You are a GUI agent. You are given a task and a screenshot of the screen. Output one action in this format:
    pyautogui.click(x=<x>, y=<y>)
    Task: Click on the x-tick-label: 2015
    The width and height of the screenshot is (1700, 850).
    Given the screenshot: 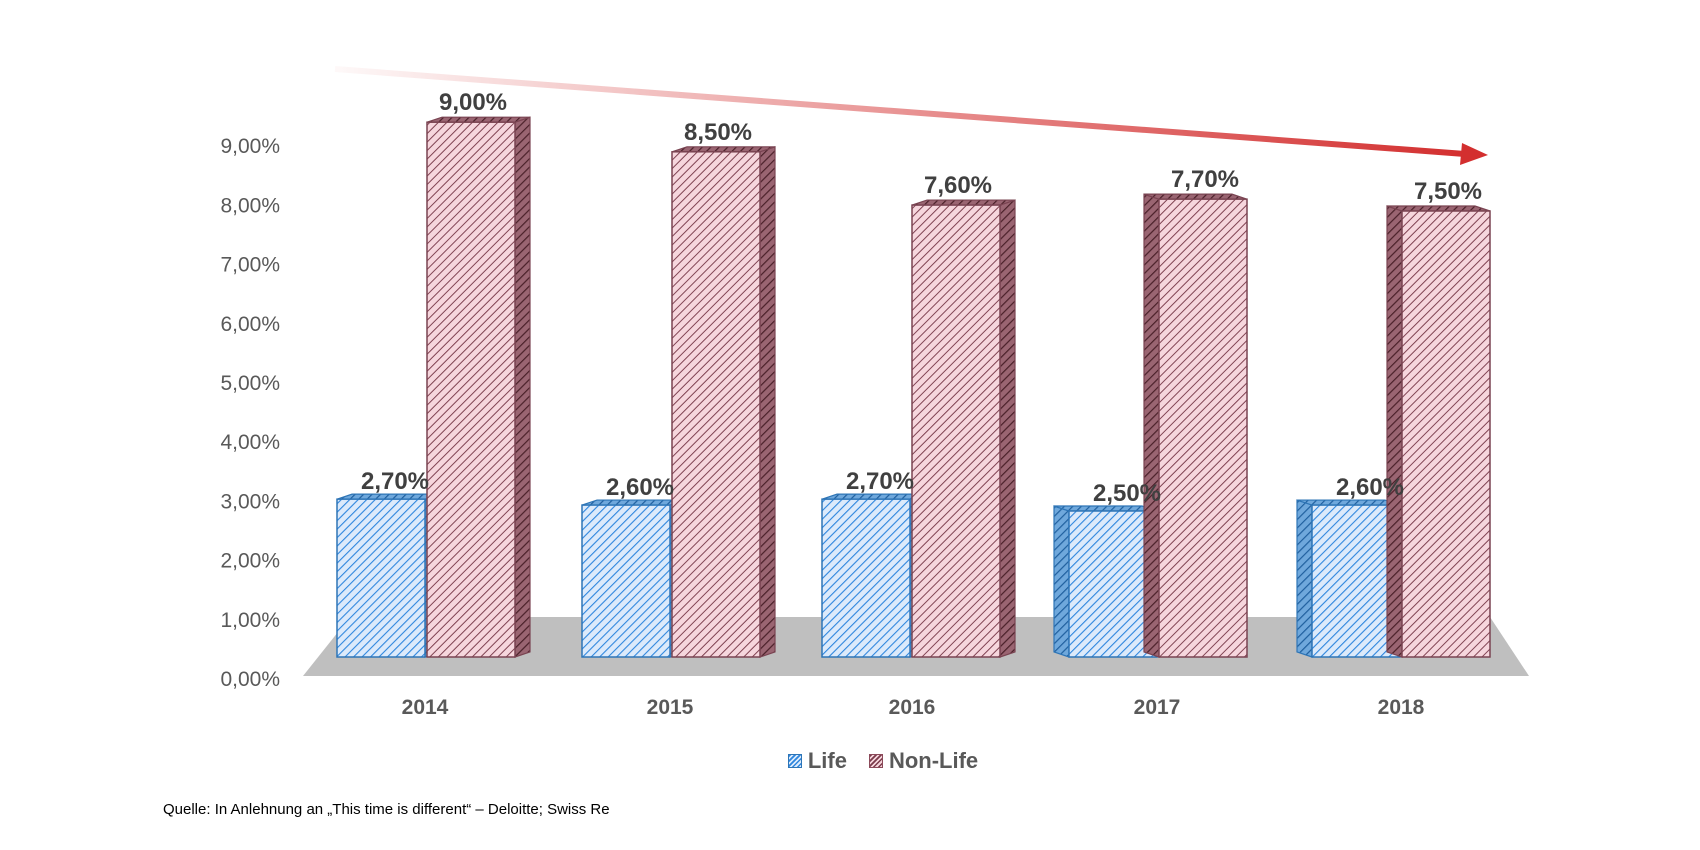 What is the action you would take?
    pyautogui.click(x=670, y=707)
    